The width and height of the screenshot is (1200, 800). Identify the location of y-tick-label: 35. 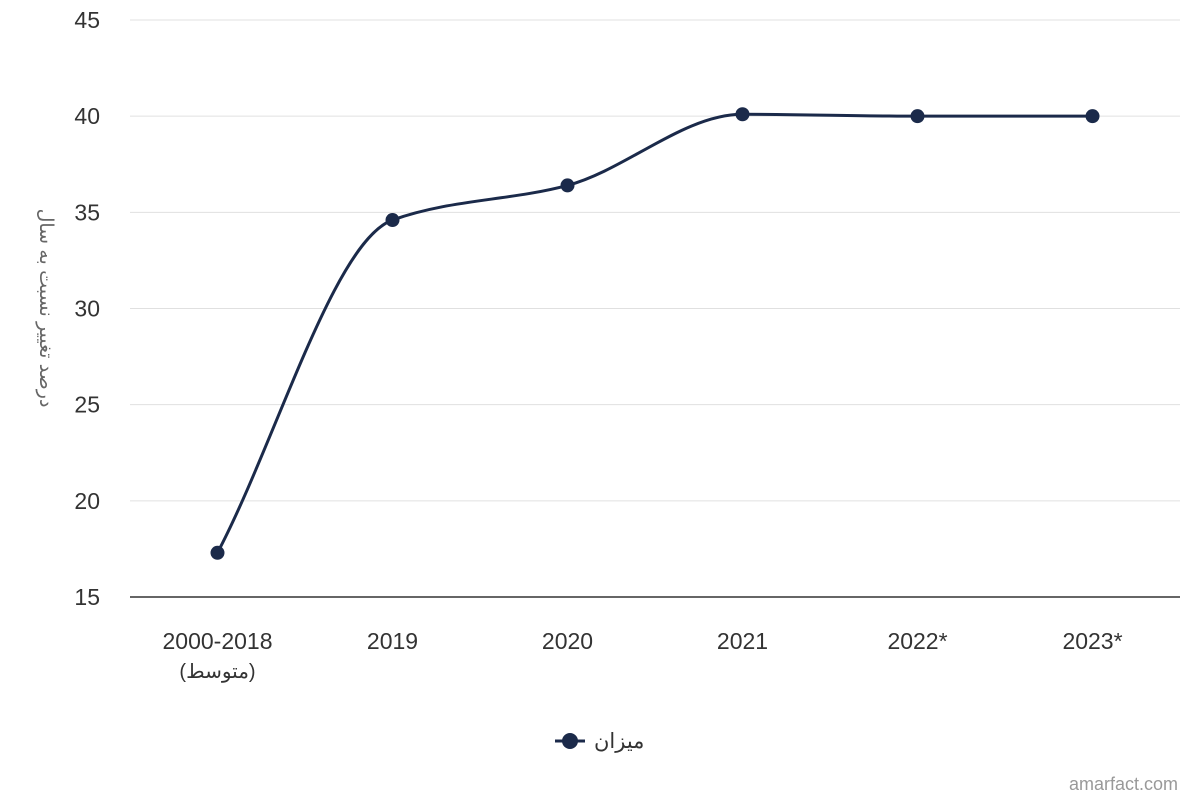
(87, 212).